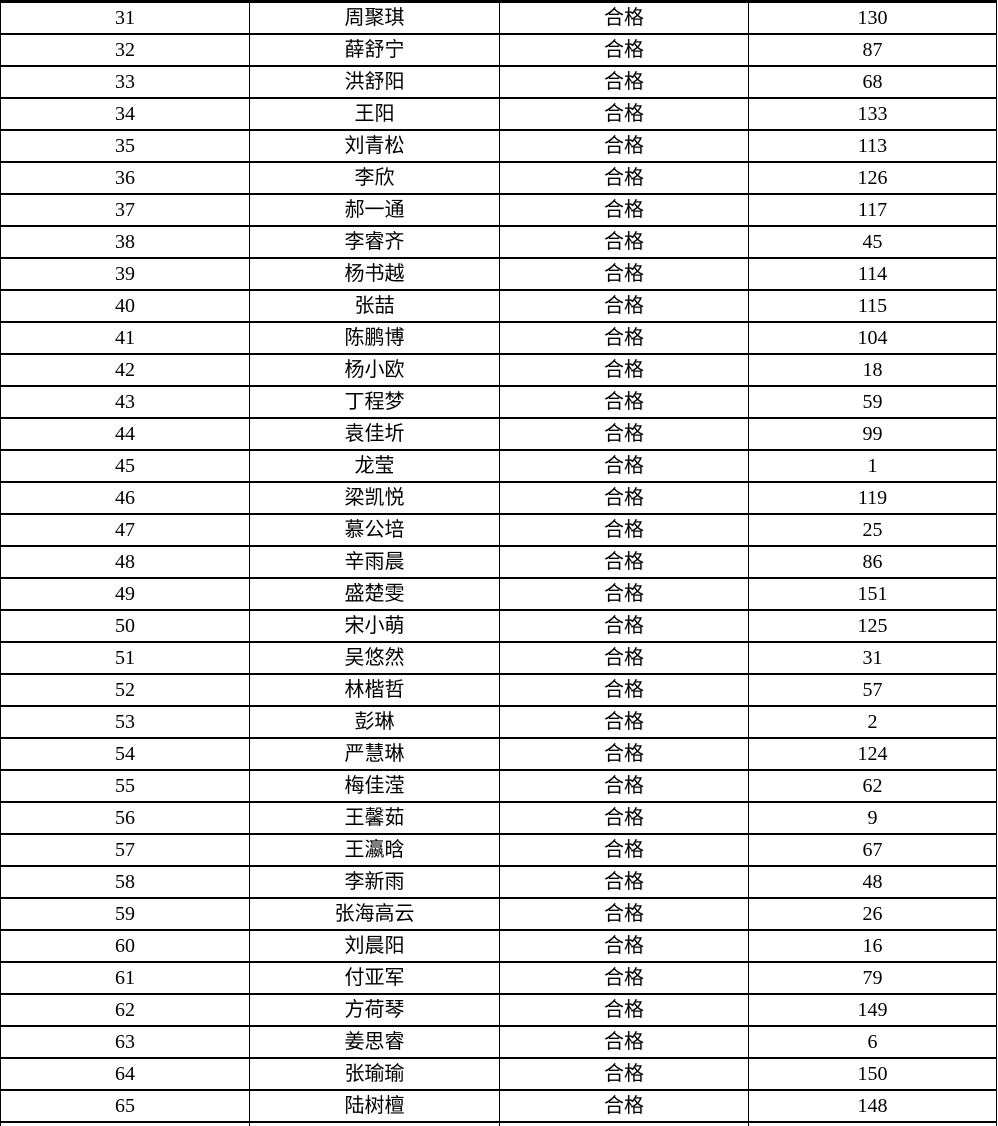 This screenshot has height=1126, width=998. I want to click on cell-serial-number: 40, so click(125, 306).